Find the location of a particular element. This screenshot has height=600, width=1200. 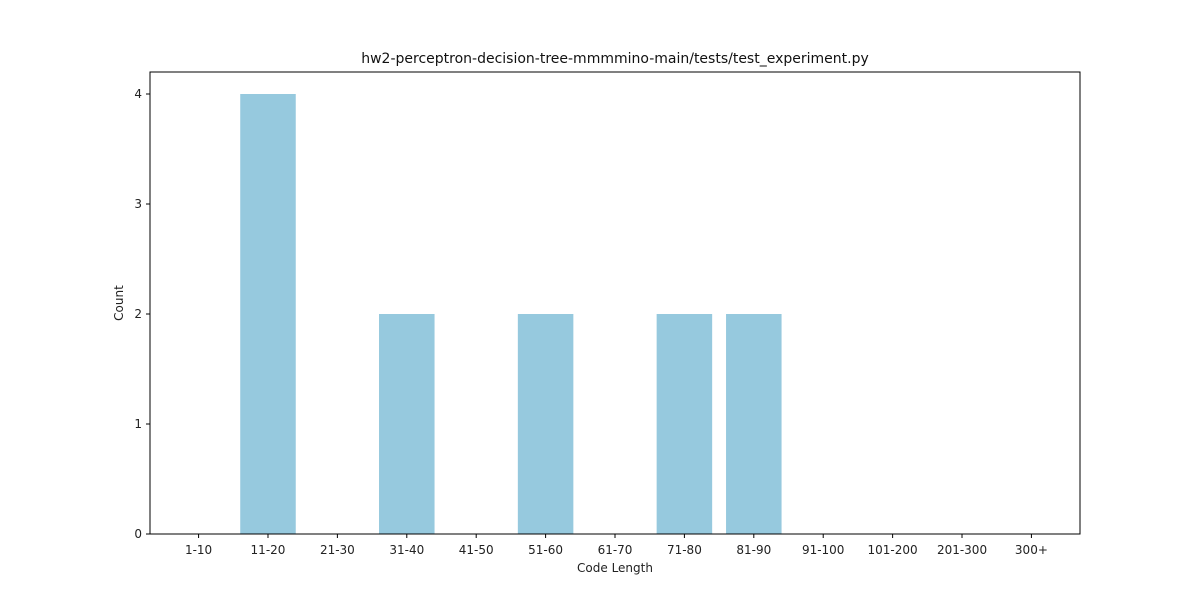

x-tick-label: 21-30 is located at coordinates (337, 550).